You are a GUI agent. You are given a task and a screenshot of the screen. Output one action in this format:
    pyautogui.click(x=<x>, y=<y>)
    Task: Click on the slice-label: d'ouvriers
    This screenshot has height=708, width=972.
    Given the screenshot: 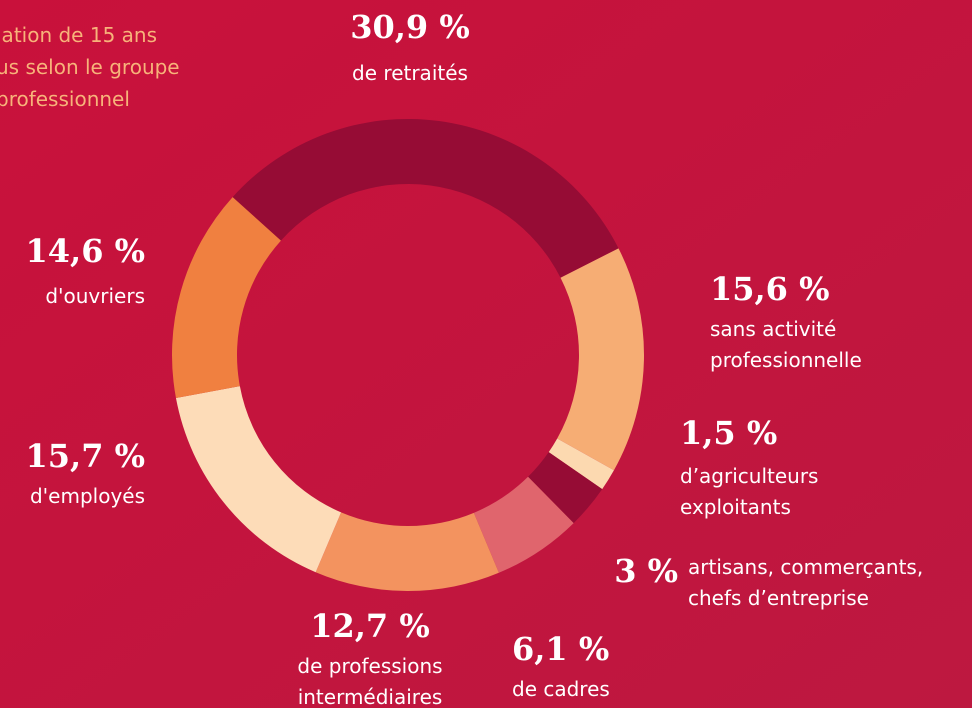 What is the action you would take?
    pyautogui.click(x=95, y=296)
    